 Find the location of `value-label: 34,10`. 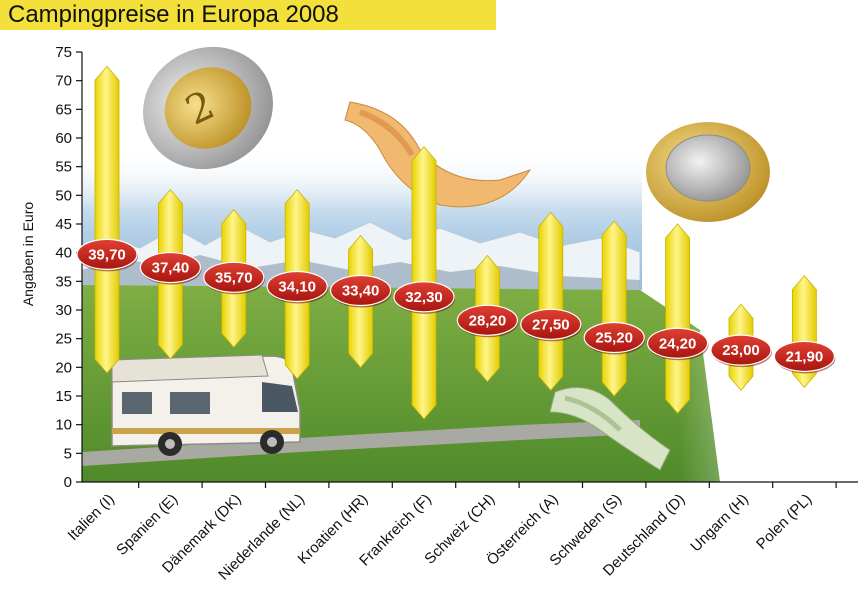

value-label: 34,10 is located at coordinates (297, 286).